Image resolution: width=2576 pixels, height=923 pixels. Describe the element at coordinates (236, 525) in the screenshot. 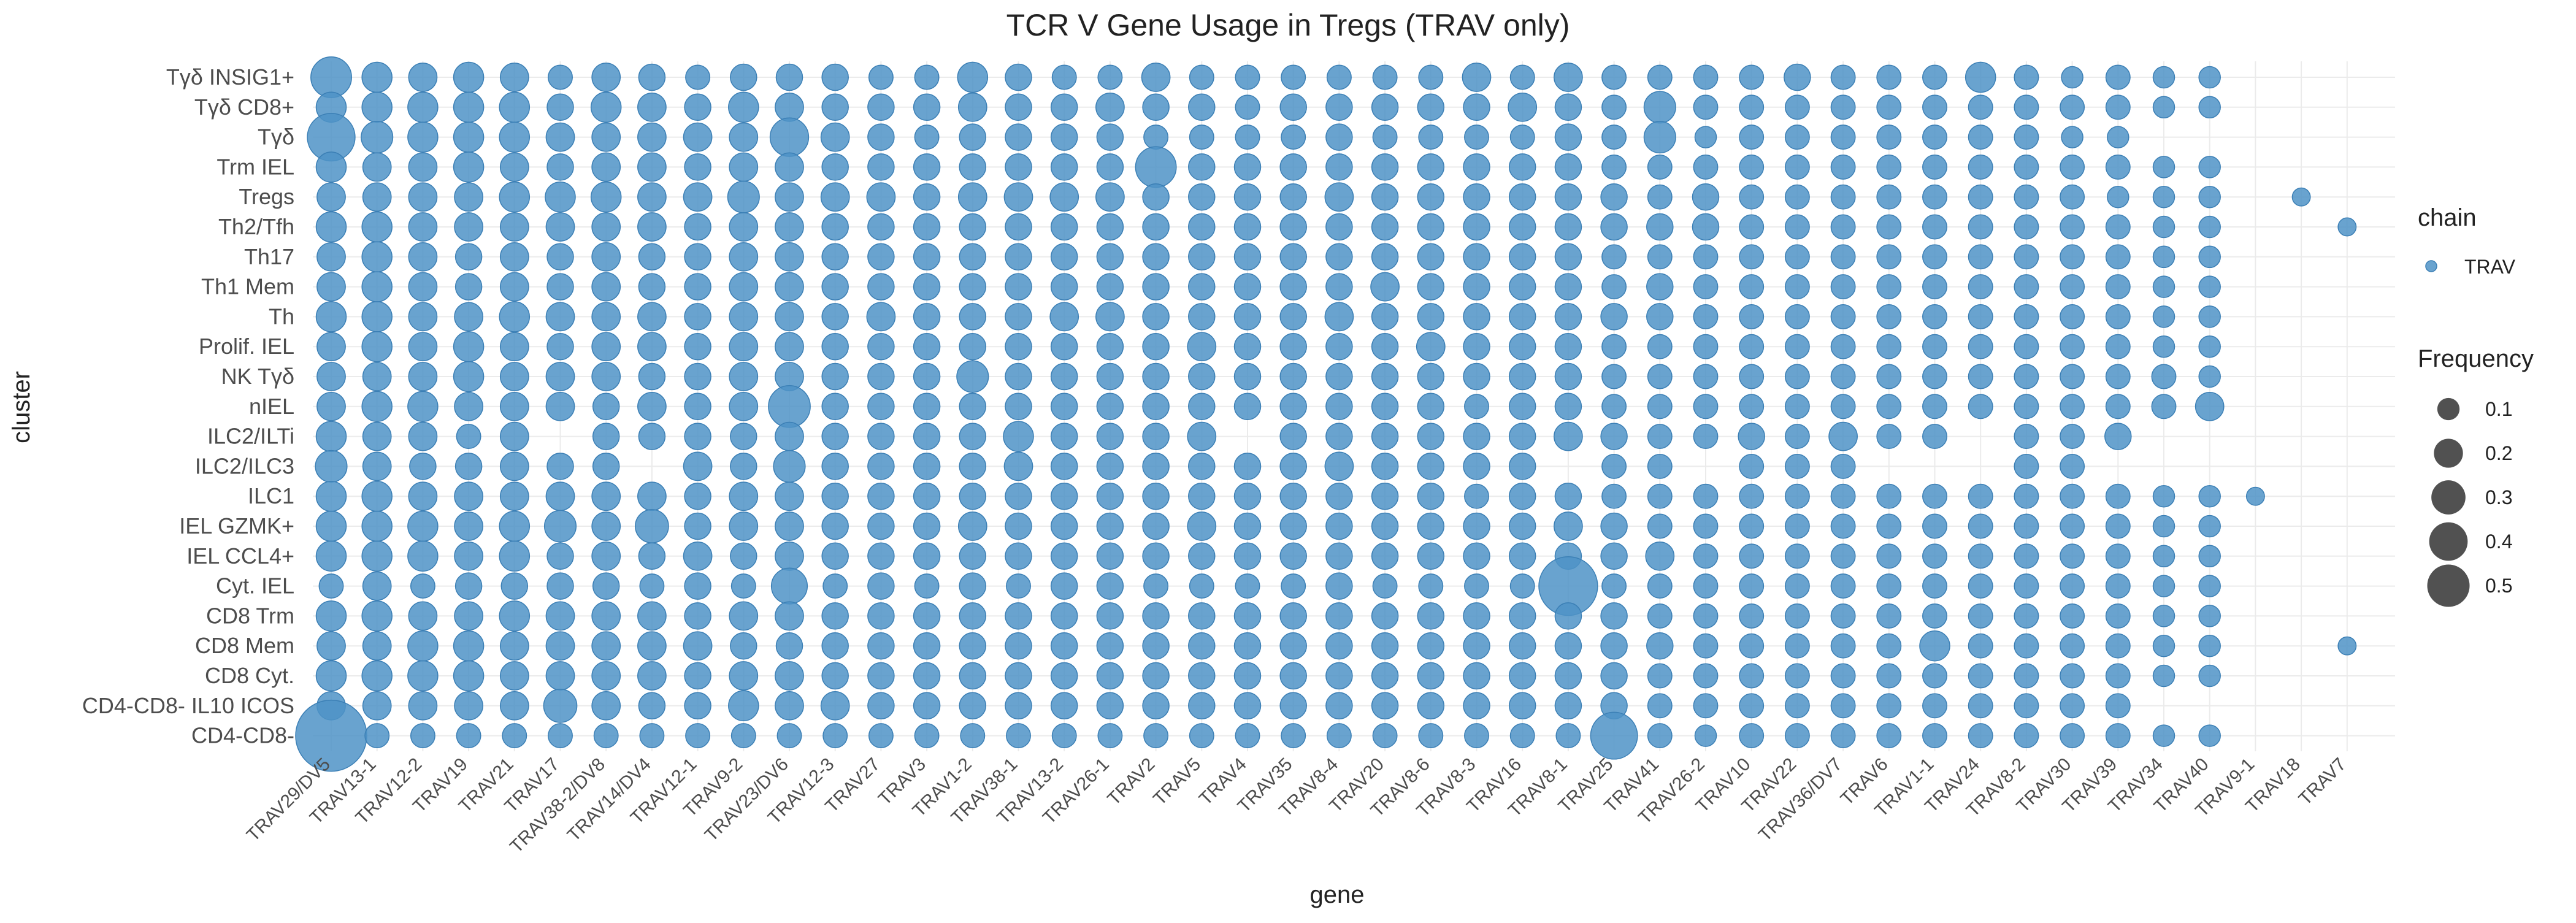

I see `y-tick-label: IEL GZMK+` at that location.